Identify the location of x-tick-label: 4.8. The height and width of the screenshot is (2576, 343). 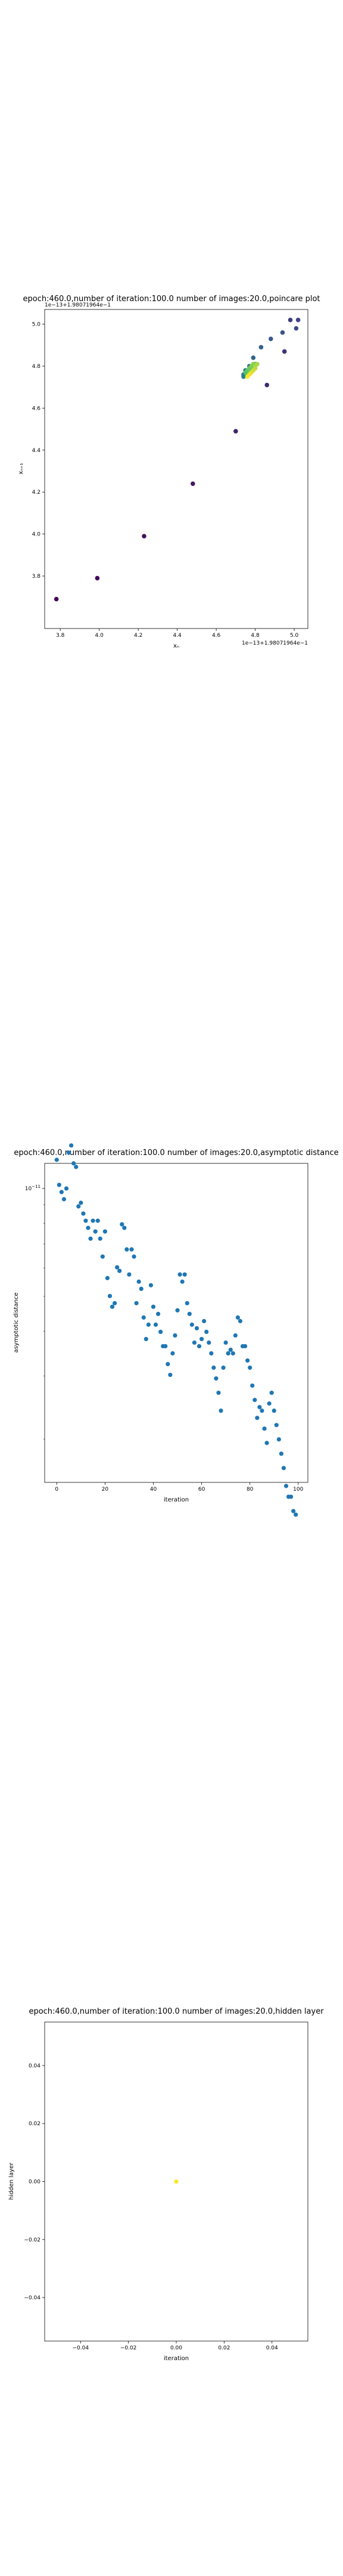
(255, 636).